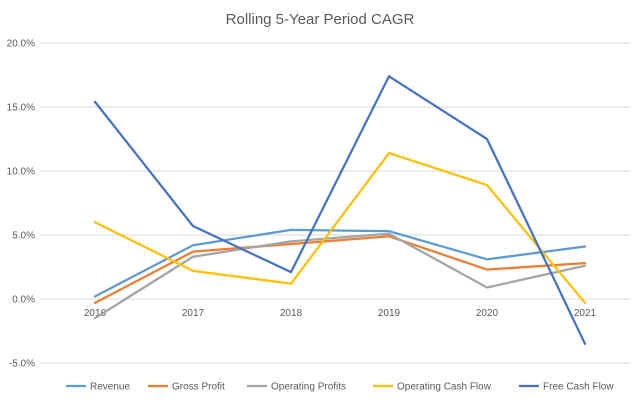 The image size is (640, 404). Describe the element at coordinates (487, 313) in the screenshot. I see `x-tick-label: 2020` at that location.